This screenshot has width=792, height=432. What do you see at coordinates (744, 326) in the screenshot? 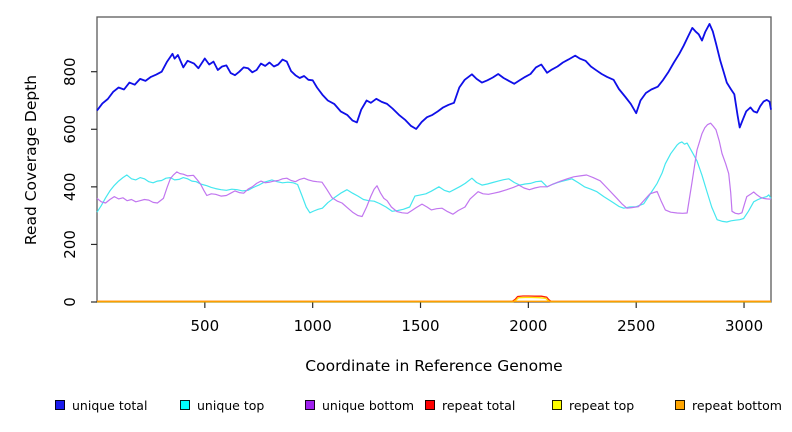
I see `x-tick-label: 3000` at bounding box center [744, 326].